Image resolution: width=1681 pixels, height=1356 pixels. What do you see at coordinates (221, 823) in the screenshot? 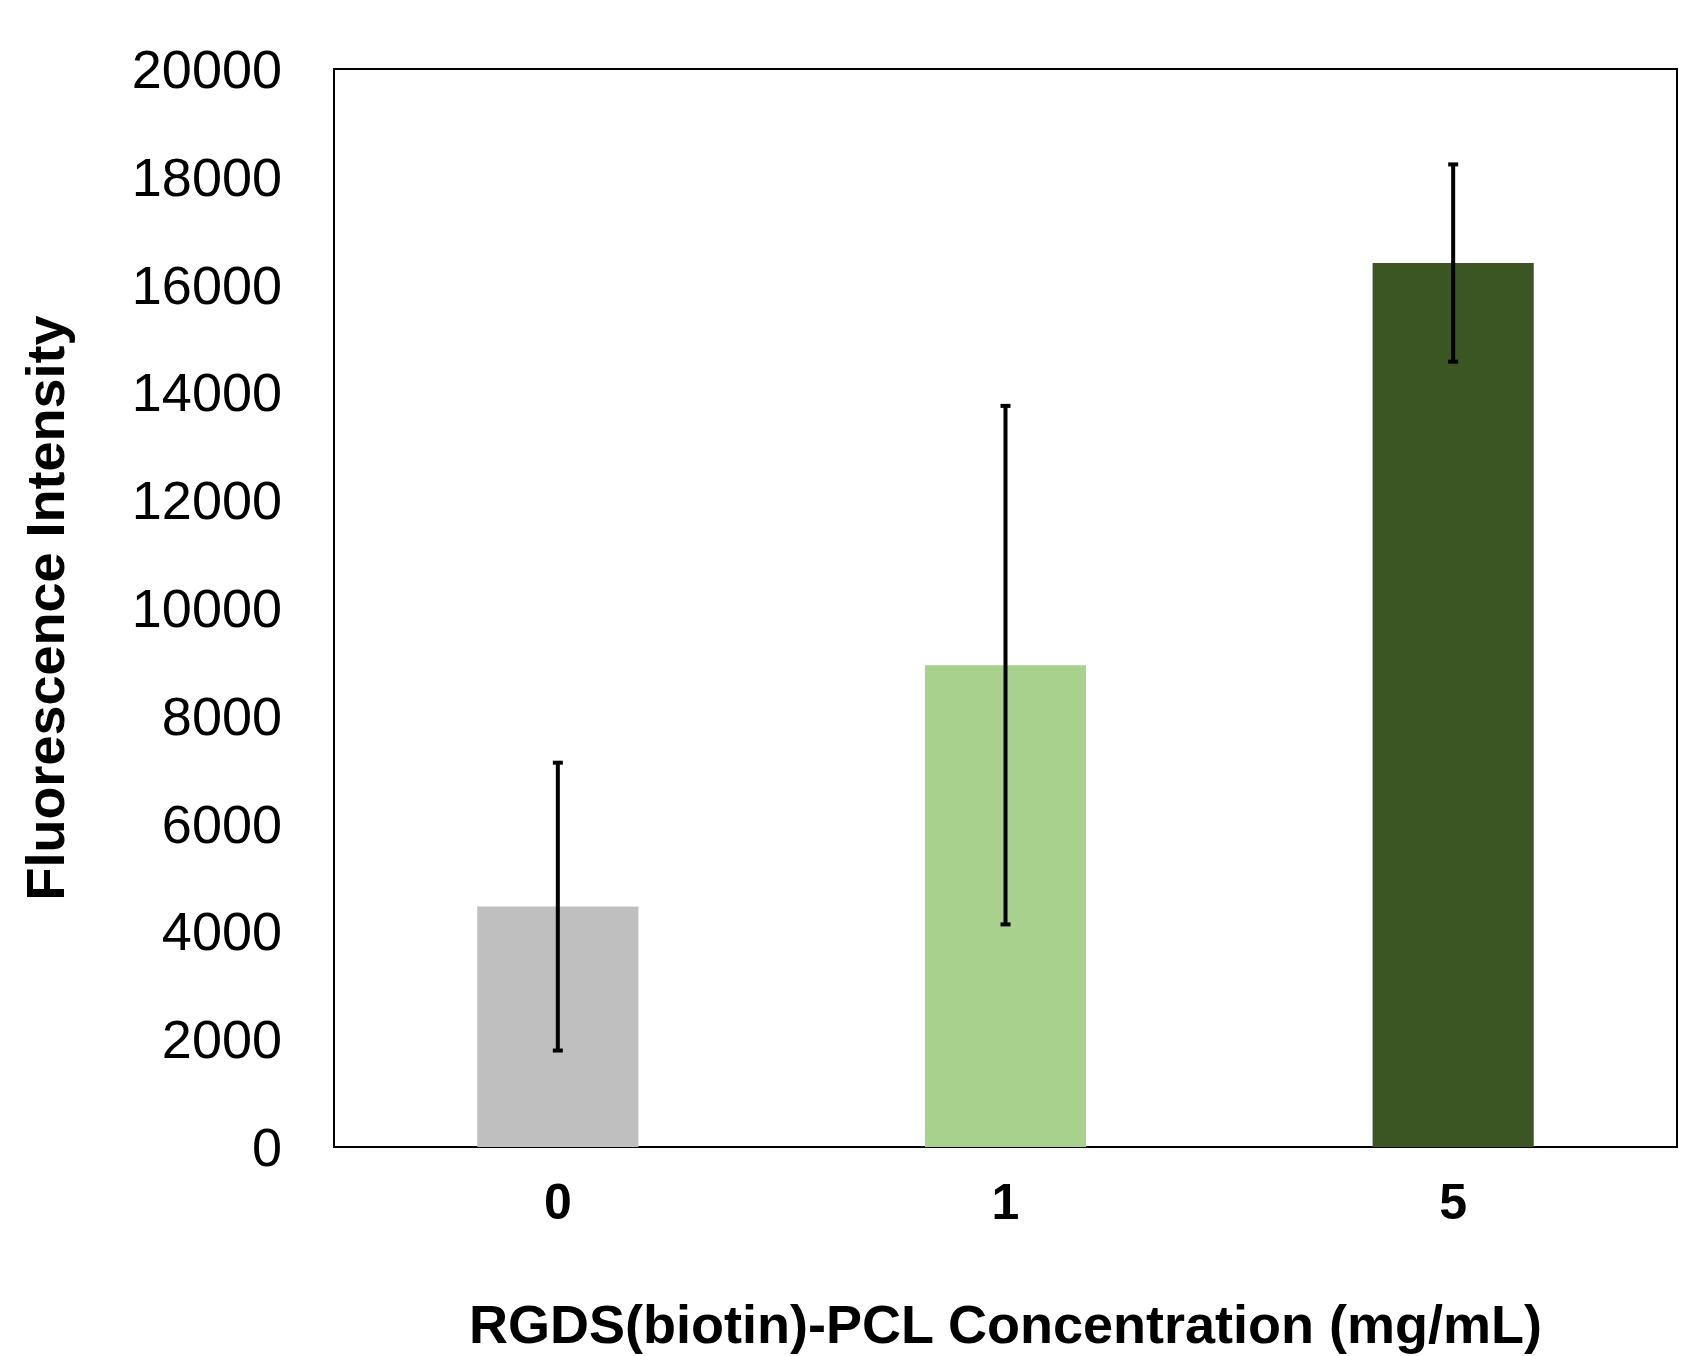
I see `y-tick-label: 6000` at bounding box center [221, 823].